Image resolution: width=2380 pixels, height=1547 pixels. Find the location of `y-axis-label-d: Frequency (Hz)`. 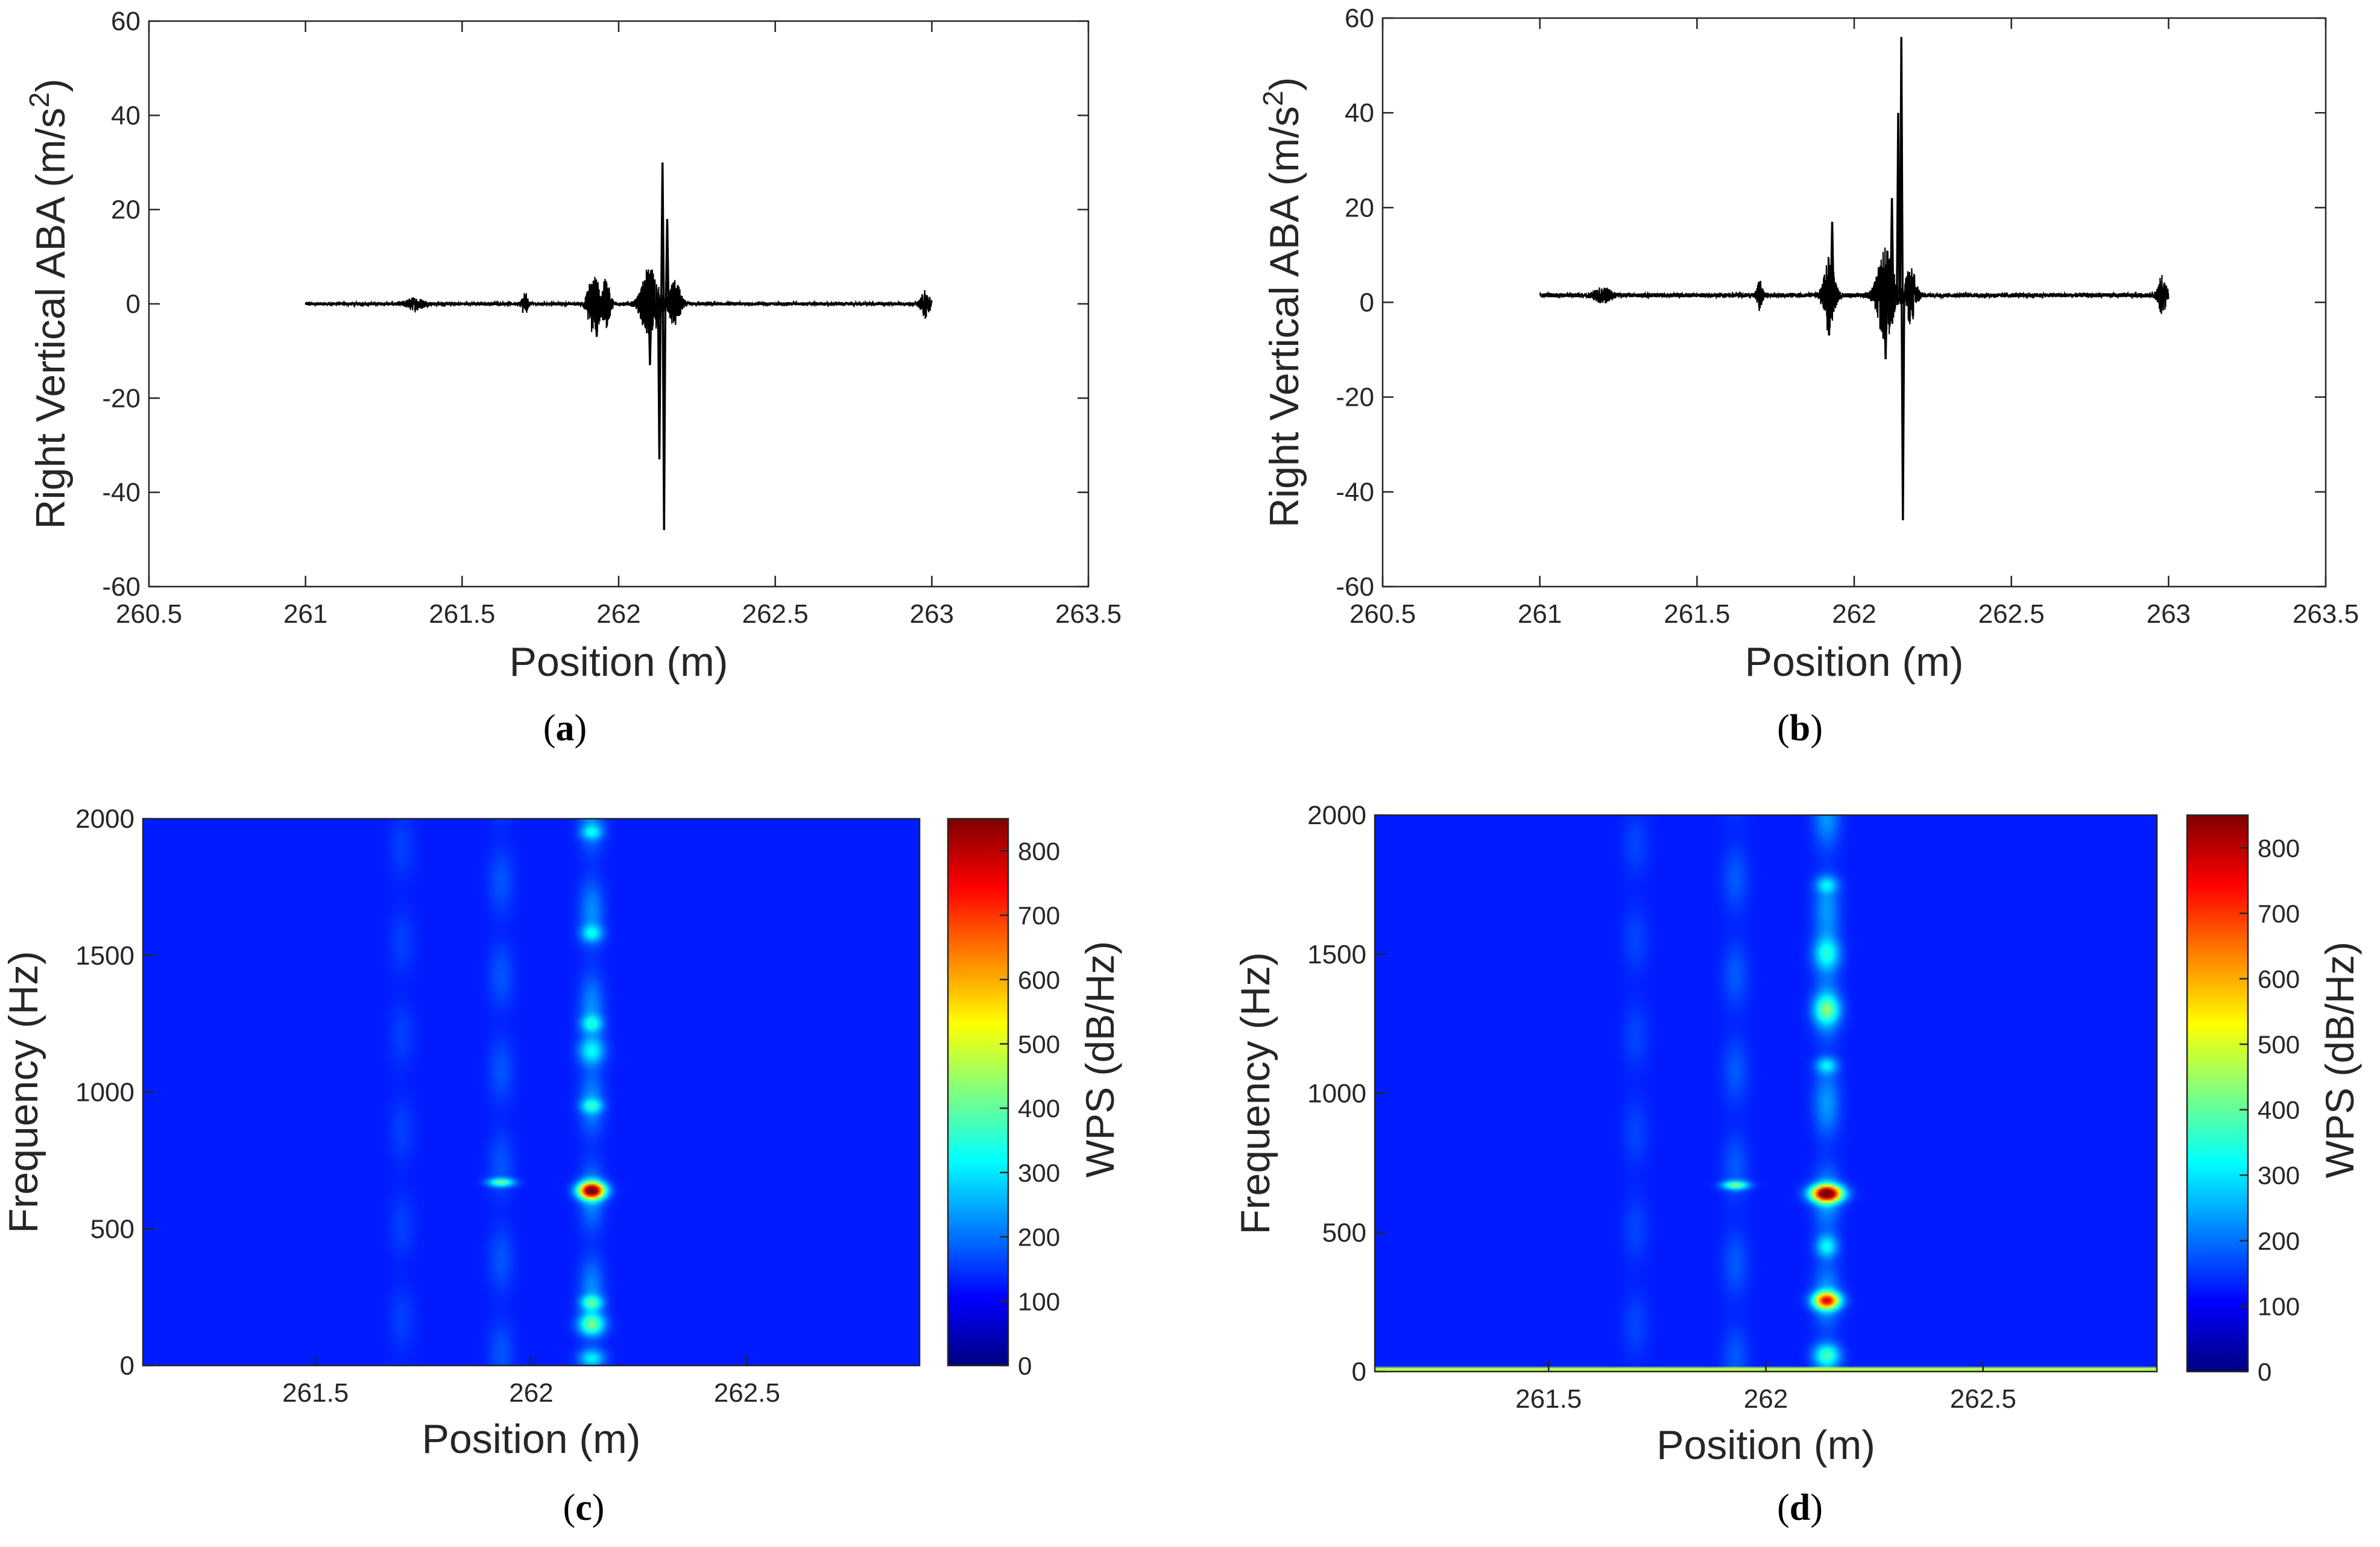

y-axis-label-d: Frequency (Hz) is located at coordinates (1255, 1093).